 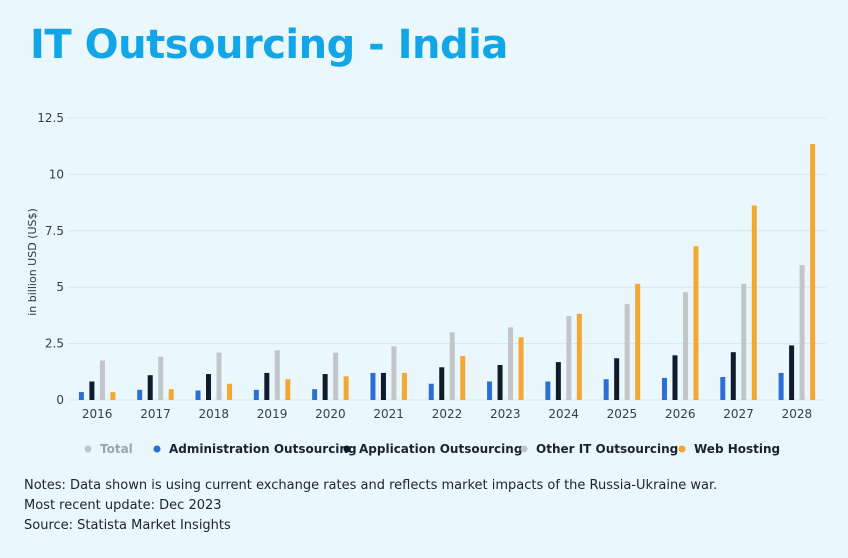 I want to click on page-title: IT Outsourcing - India, so click(x=269, y=45).